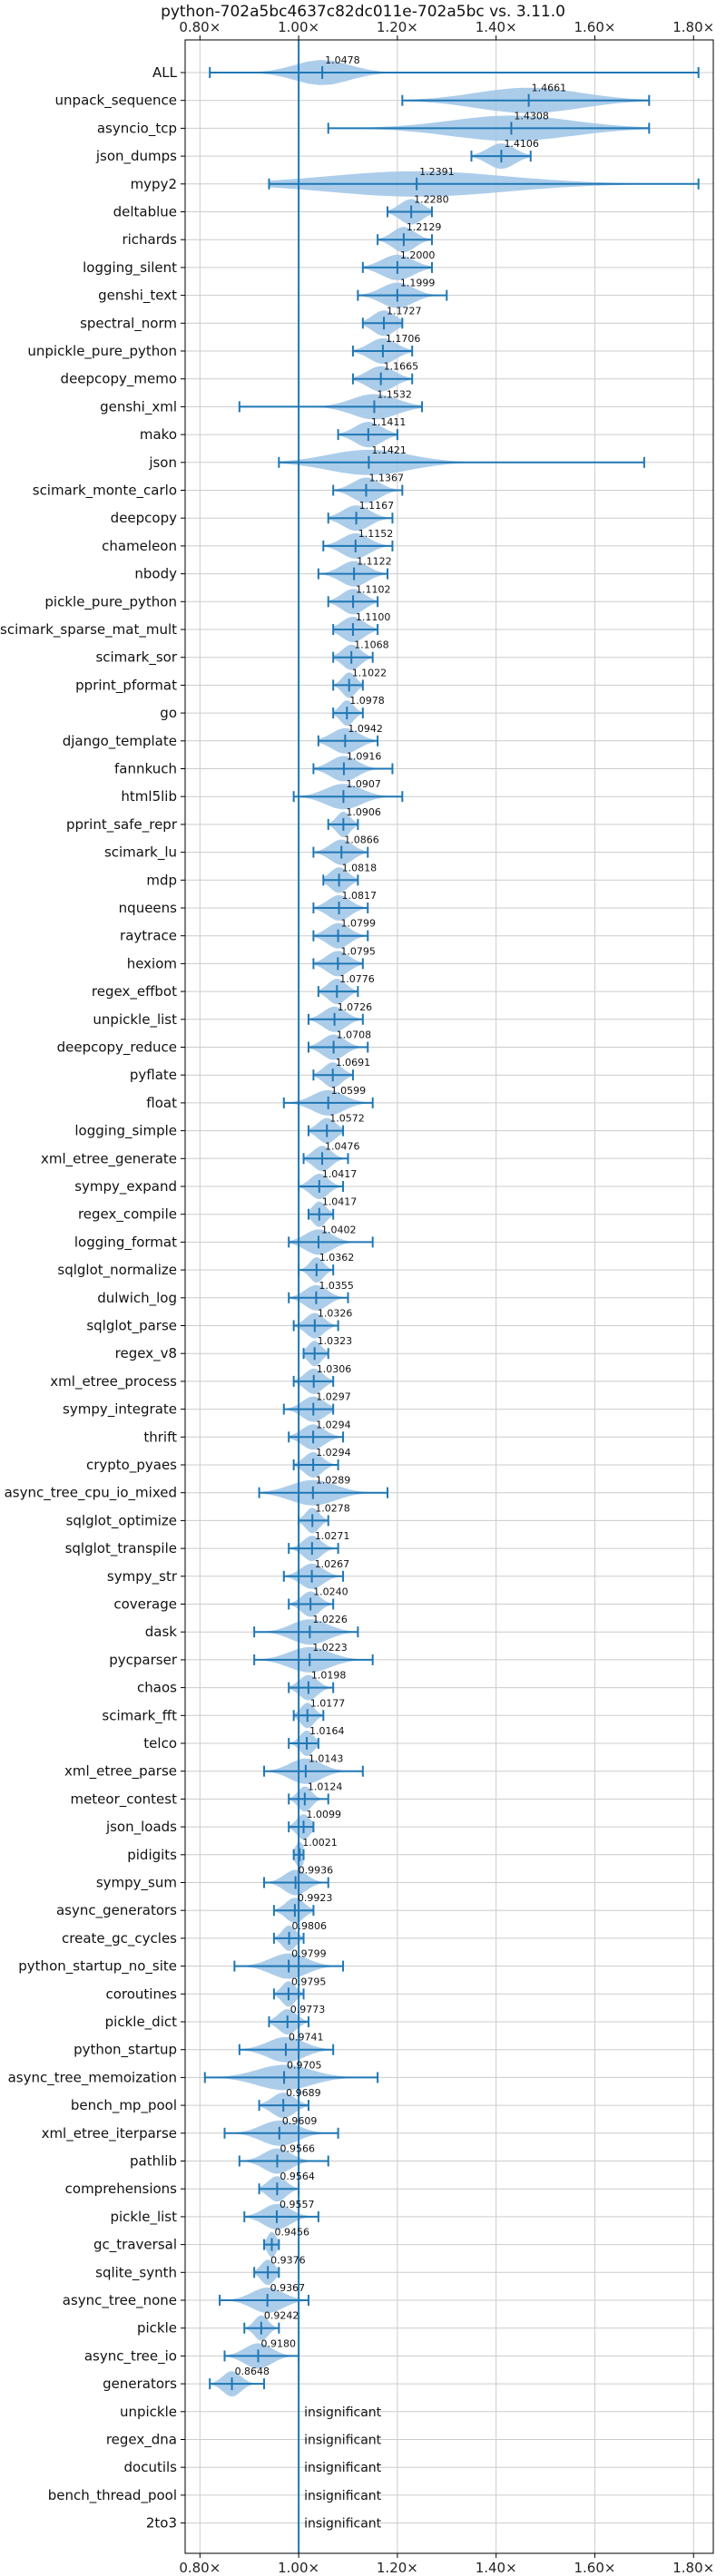  I want to click on category-label: json, so click(162, 462).